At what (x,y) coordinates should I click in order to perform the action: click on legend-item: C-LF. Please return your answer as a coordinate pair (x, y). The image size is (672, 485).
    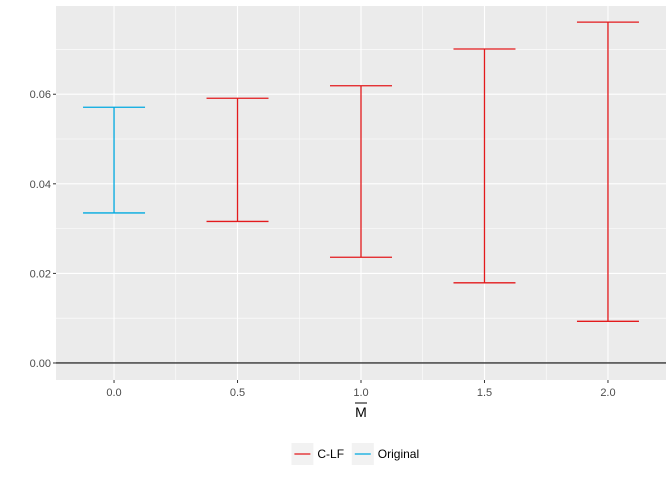
    Looking at the image, I should click on (317, 454).